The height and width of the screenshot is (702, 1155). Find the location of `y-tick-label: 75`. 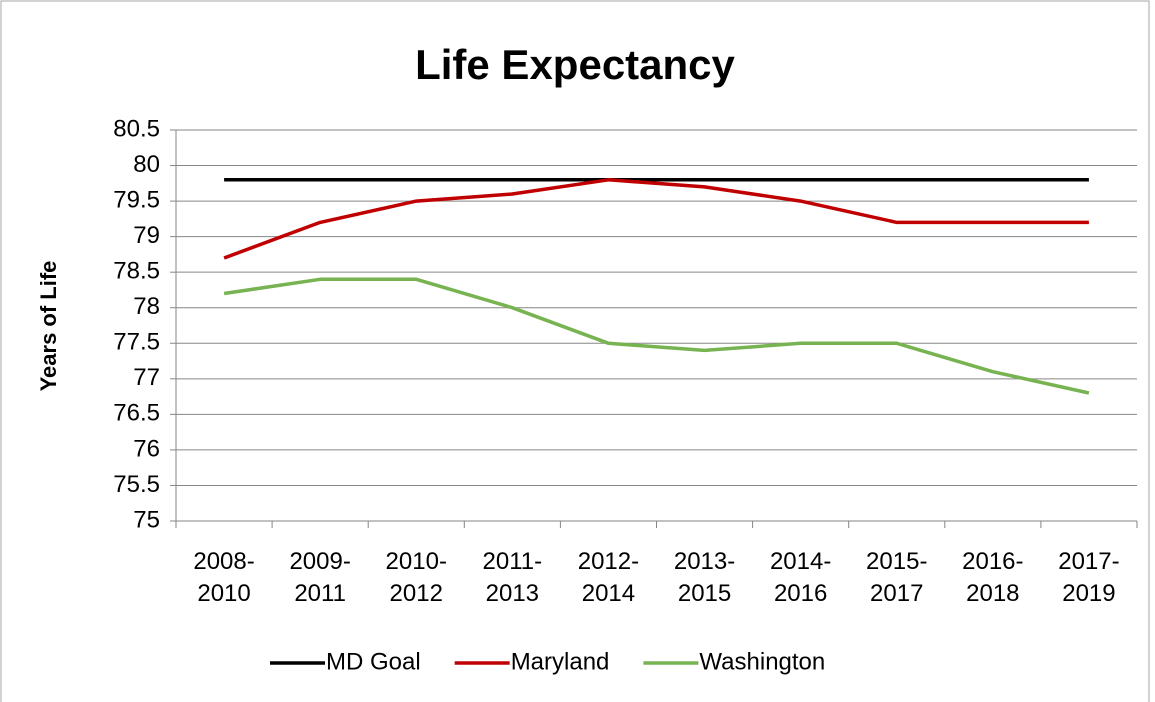

y-tick-label: 75 is located at coordinates (146, 519).